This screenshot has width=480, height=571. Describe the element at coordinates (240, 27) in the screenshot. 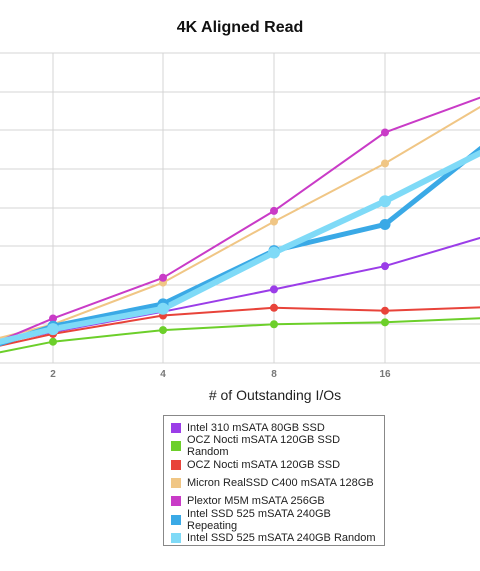

I see `chart-title: 4K Aligned Read` at that location.